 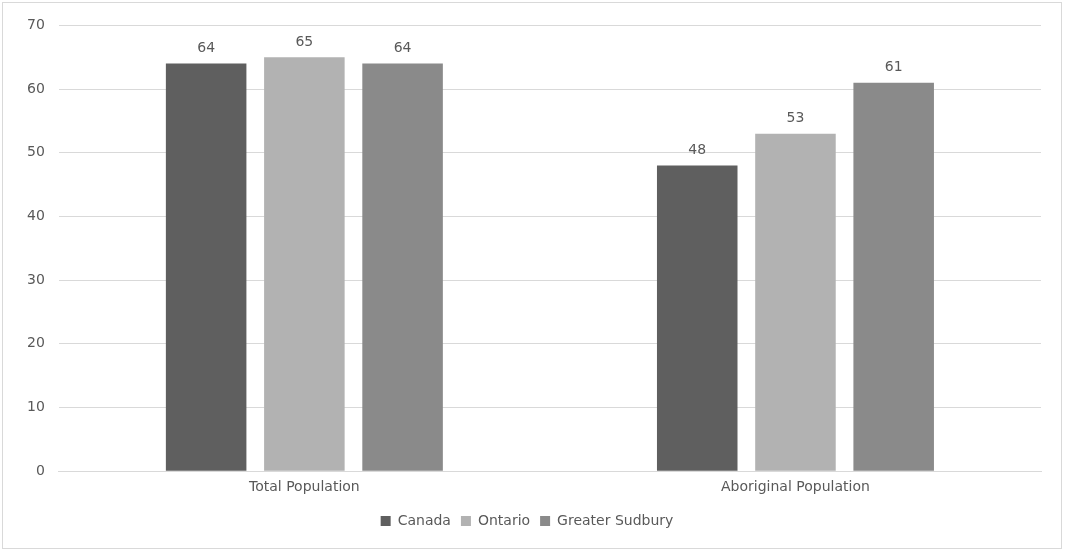 I want to click on y-tick-label: 30, so click(x=35, y=278).